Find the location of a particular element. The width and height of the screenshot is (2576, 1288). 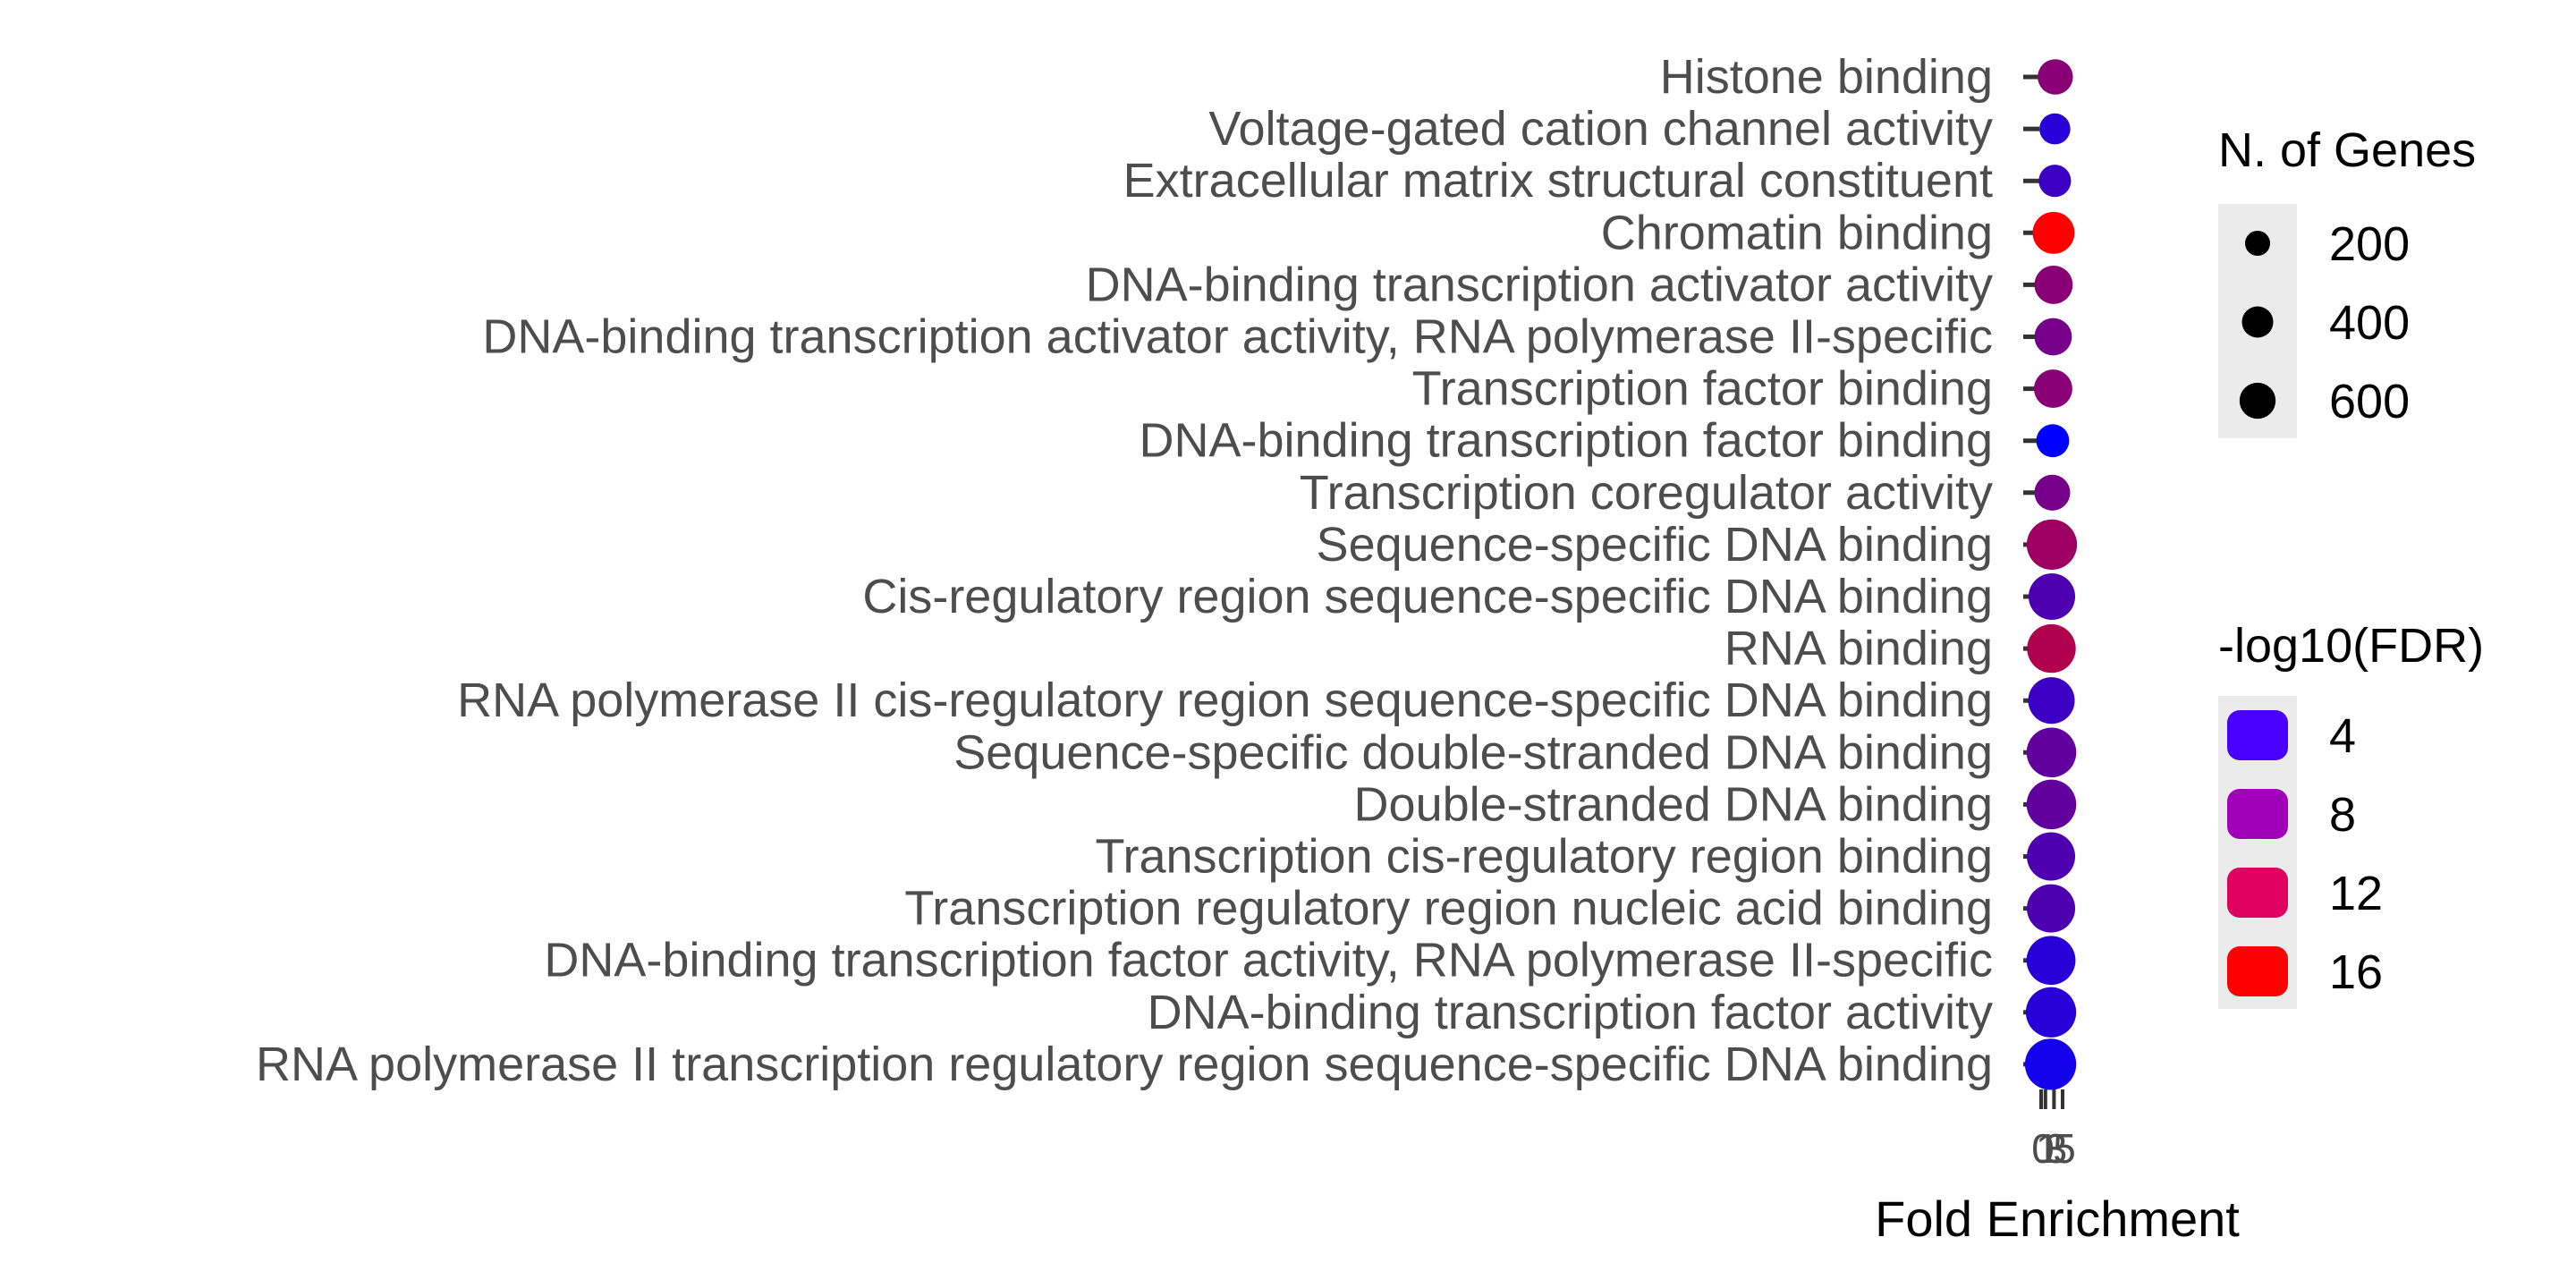

color-legend-label: 16 is located at coordinates (2356, 972).